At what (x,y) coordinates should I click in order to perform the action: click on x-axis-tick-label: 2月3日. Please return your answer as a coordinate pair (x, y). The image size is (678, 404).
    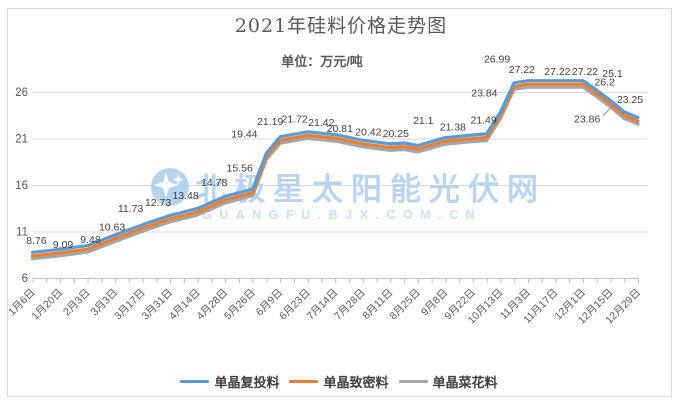
    Looking at the image, I should click on (77, 303).